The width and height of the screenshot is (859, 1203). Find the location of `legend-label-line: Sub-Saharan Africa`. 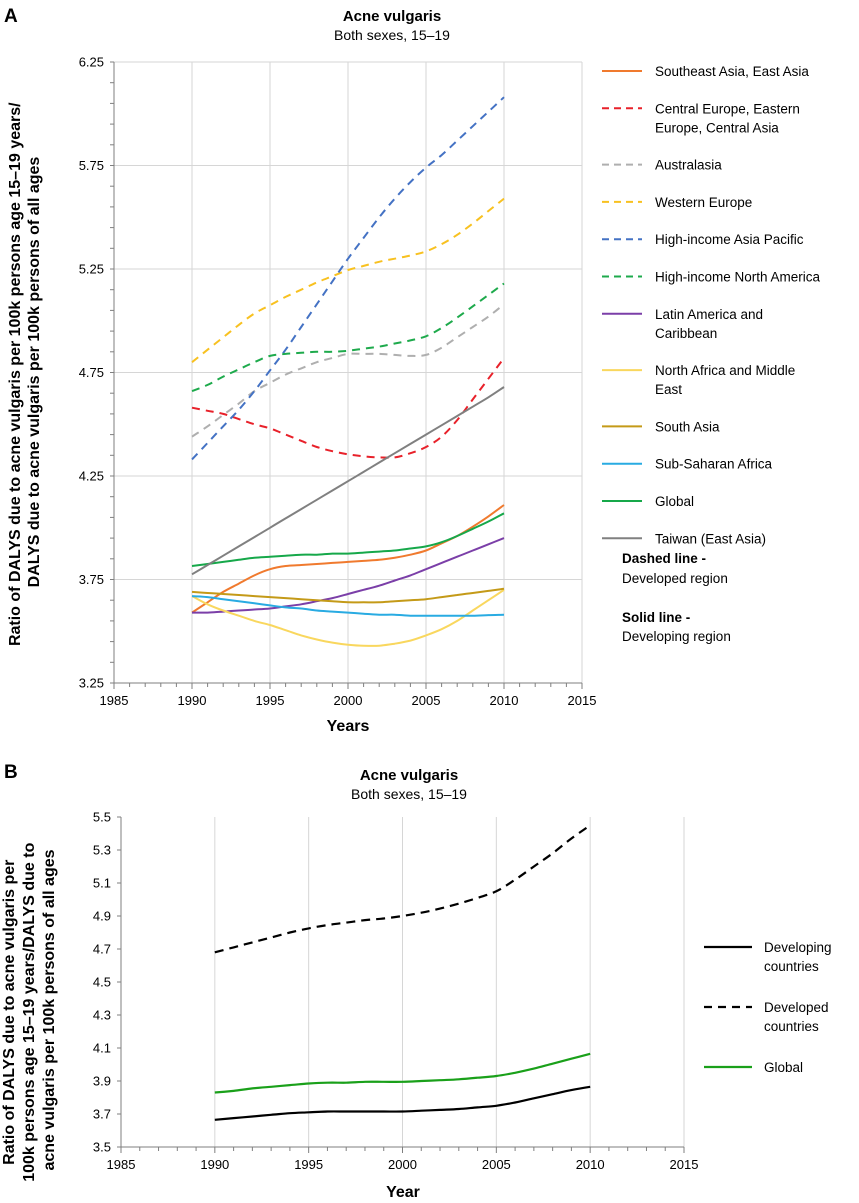

legend-label-line: Sub-Saharan Africa is located at coordinates (714, 464).